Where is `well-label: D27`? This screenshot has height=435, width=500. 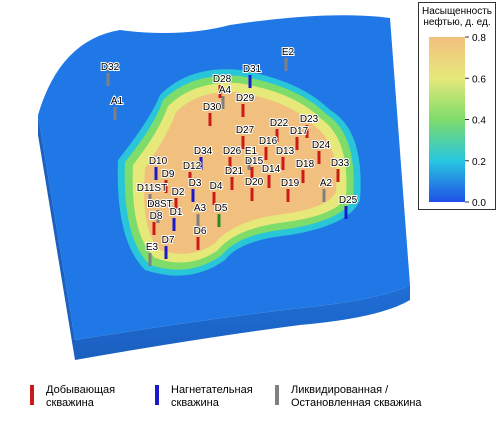 well-label: D27 is located at coordinates (245, 130).